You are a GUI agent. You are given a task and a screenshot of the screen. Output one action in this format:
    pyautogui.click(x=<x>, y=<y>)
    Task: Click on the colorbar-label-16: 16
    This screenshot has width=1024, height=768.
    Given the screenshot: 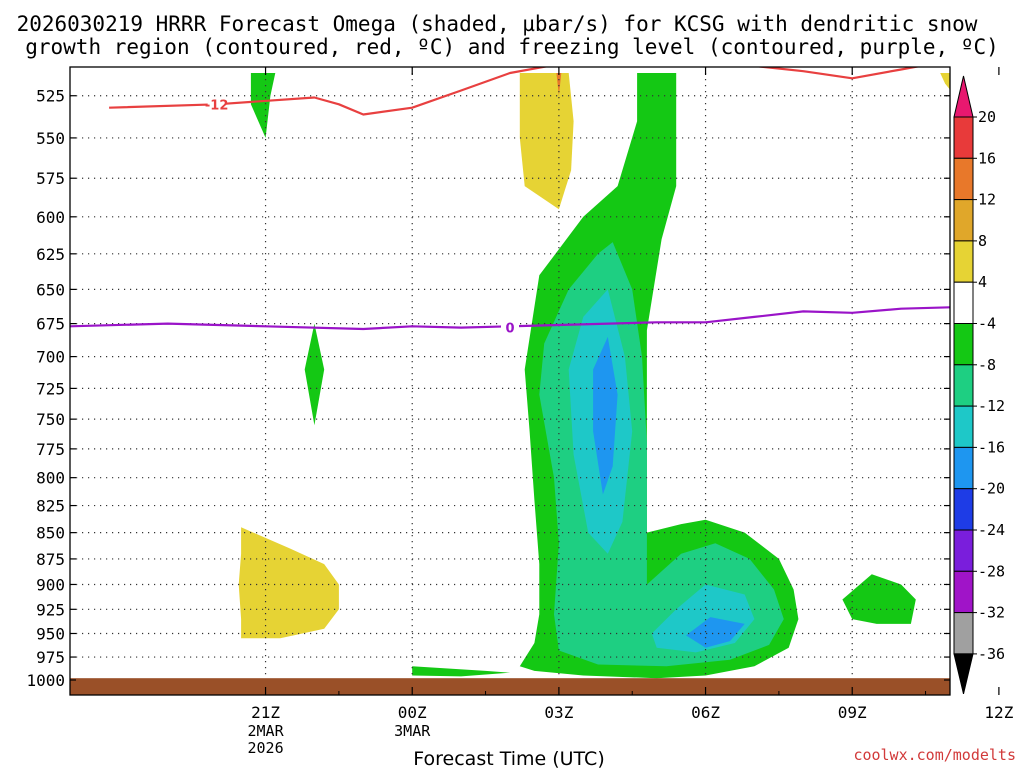 What is the action you would take?
    pyautogui.click(x=987, y=158)
    